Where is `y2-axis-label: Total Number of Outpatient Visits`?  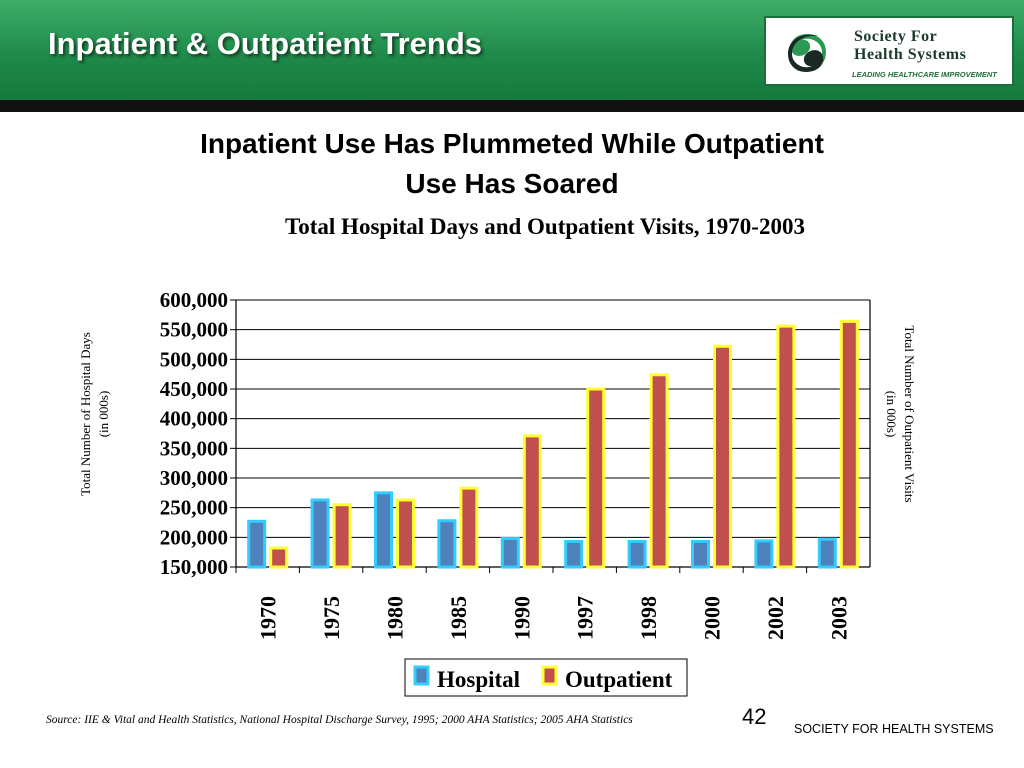 y2-axis-label: Total Number of Outpatient Visits is located at coordinates (909, 413).